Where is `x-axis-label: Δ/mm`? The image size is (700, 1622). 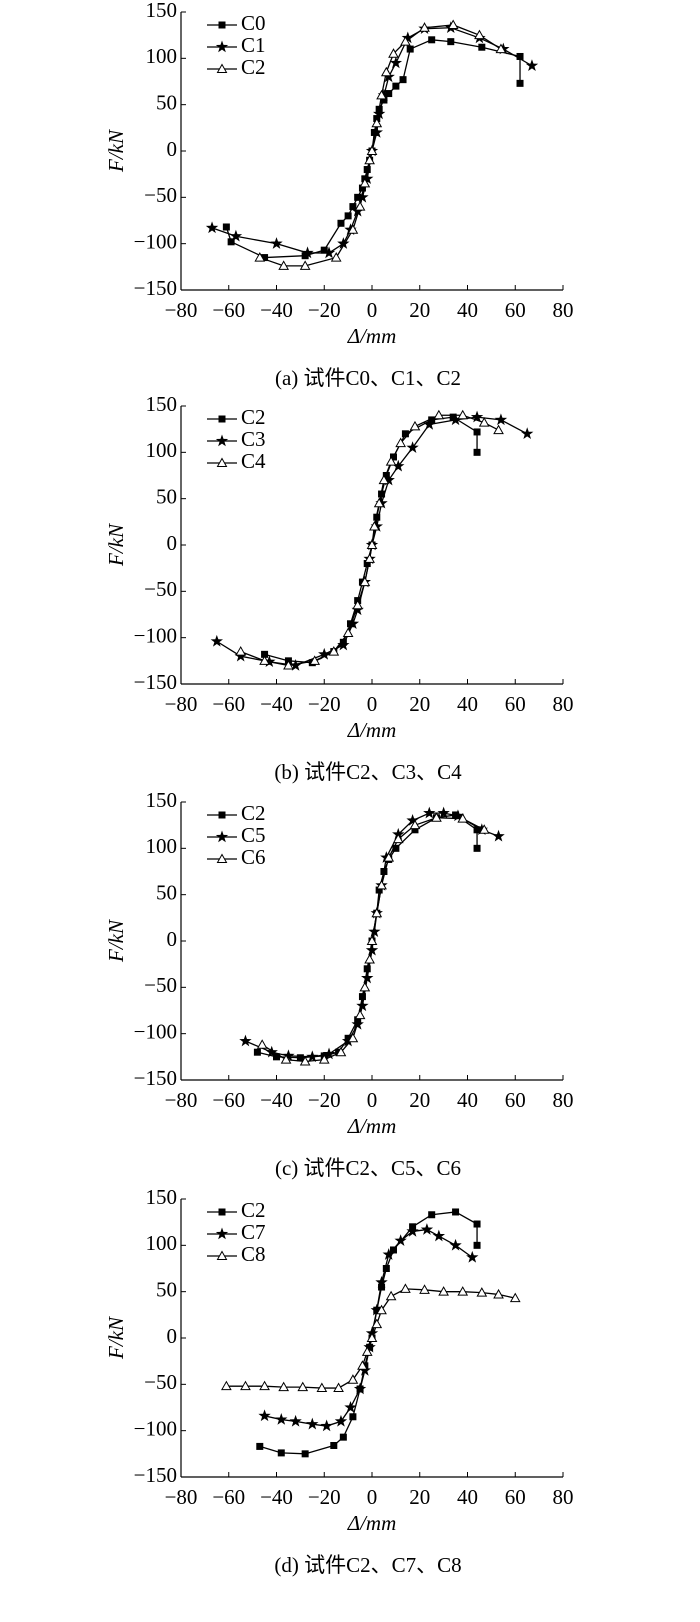 x-axis-label: Δ/mm is located at coordinates (372, 1126).